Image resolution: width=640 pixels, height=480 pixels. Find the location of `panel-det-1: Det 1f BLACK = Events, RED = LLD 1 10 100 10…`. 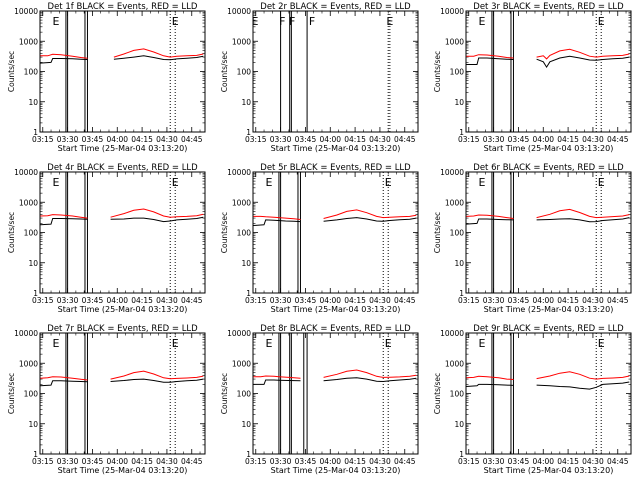

panel-det-1: Det 1f BLACK = Events, RED = LLD 1 10 100 10… is located at coordinates (106, 77).